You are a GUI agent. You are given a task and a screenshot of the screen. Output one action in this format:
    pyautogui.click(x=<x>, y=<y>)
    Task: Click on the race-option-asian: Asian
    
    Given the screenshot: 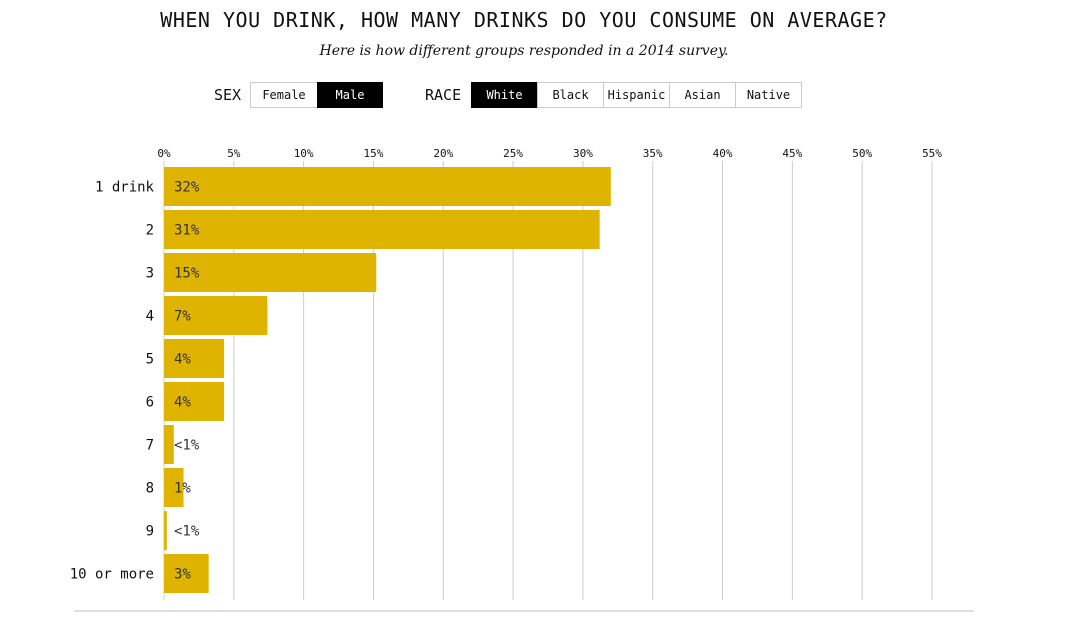 What is the action you would take?
    pyautogui.click(x=702, y=95)
    